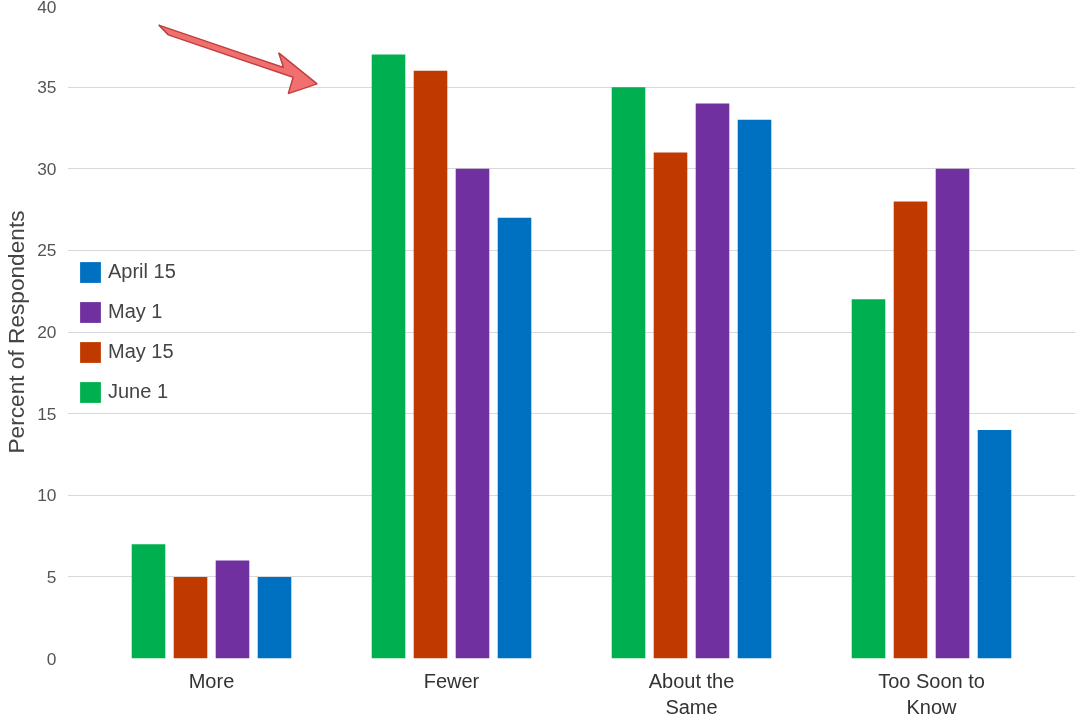 This screenshot has height=726, width=1089. What do you see at coordinates (47, 168) in the screenshot?
I see `y-tick-label: 30` at bounding box center [47, 168].